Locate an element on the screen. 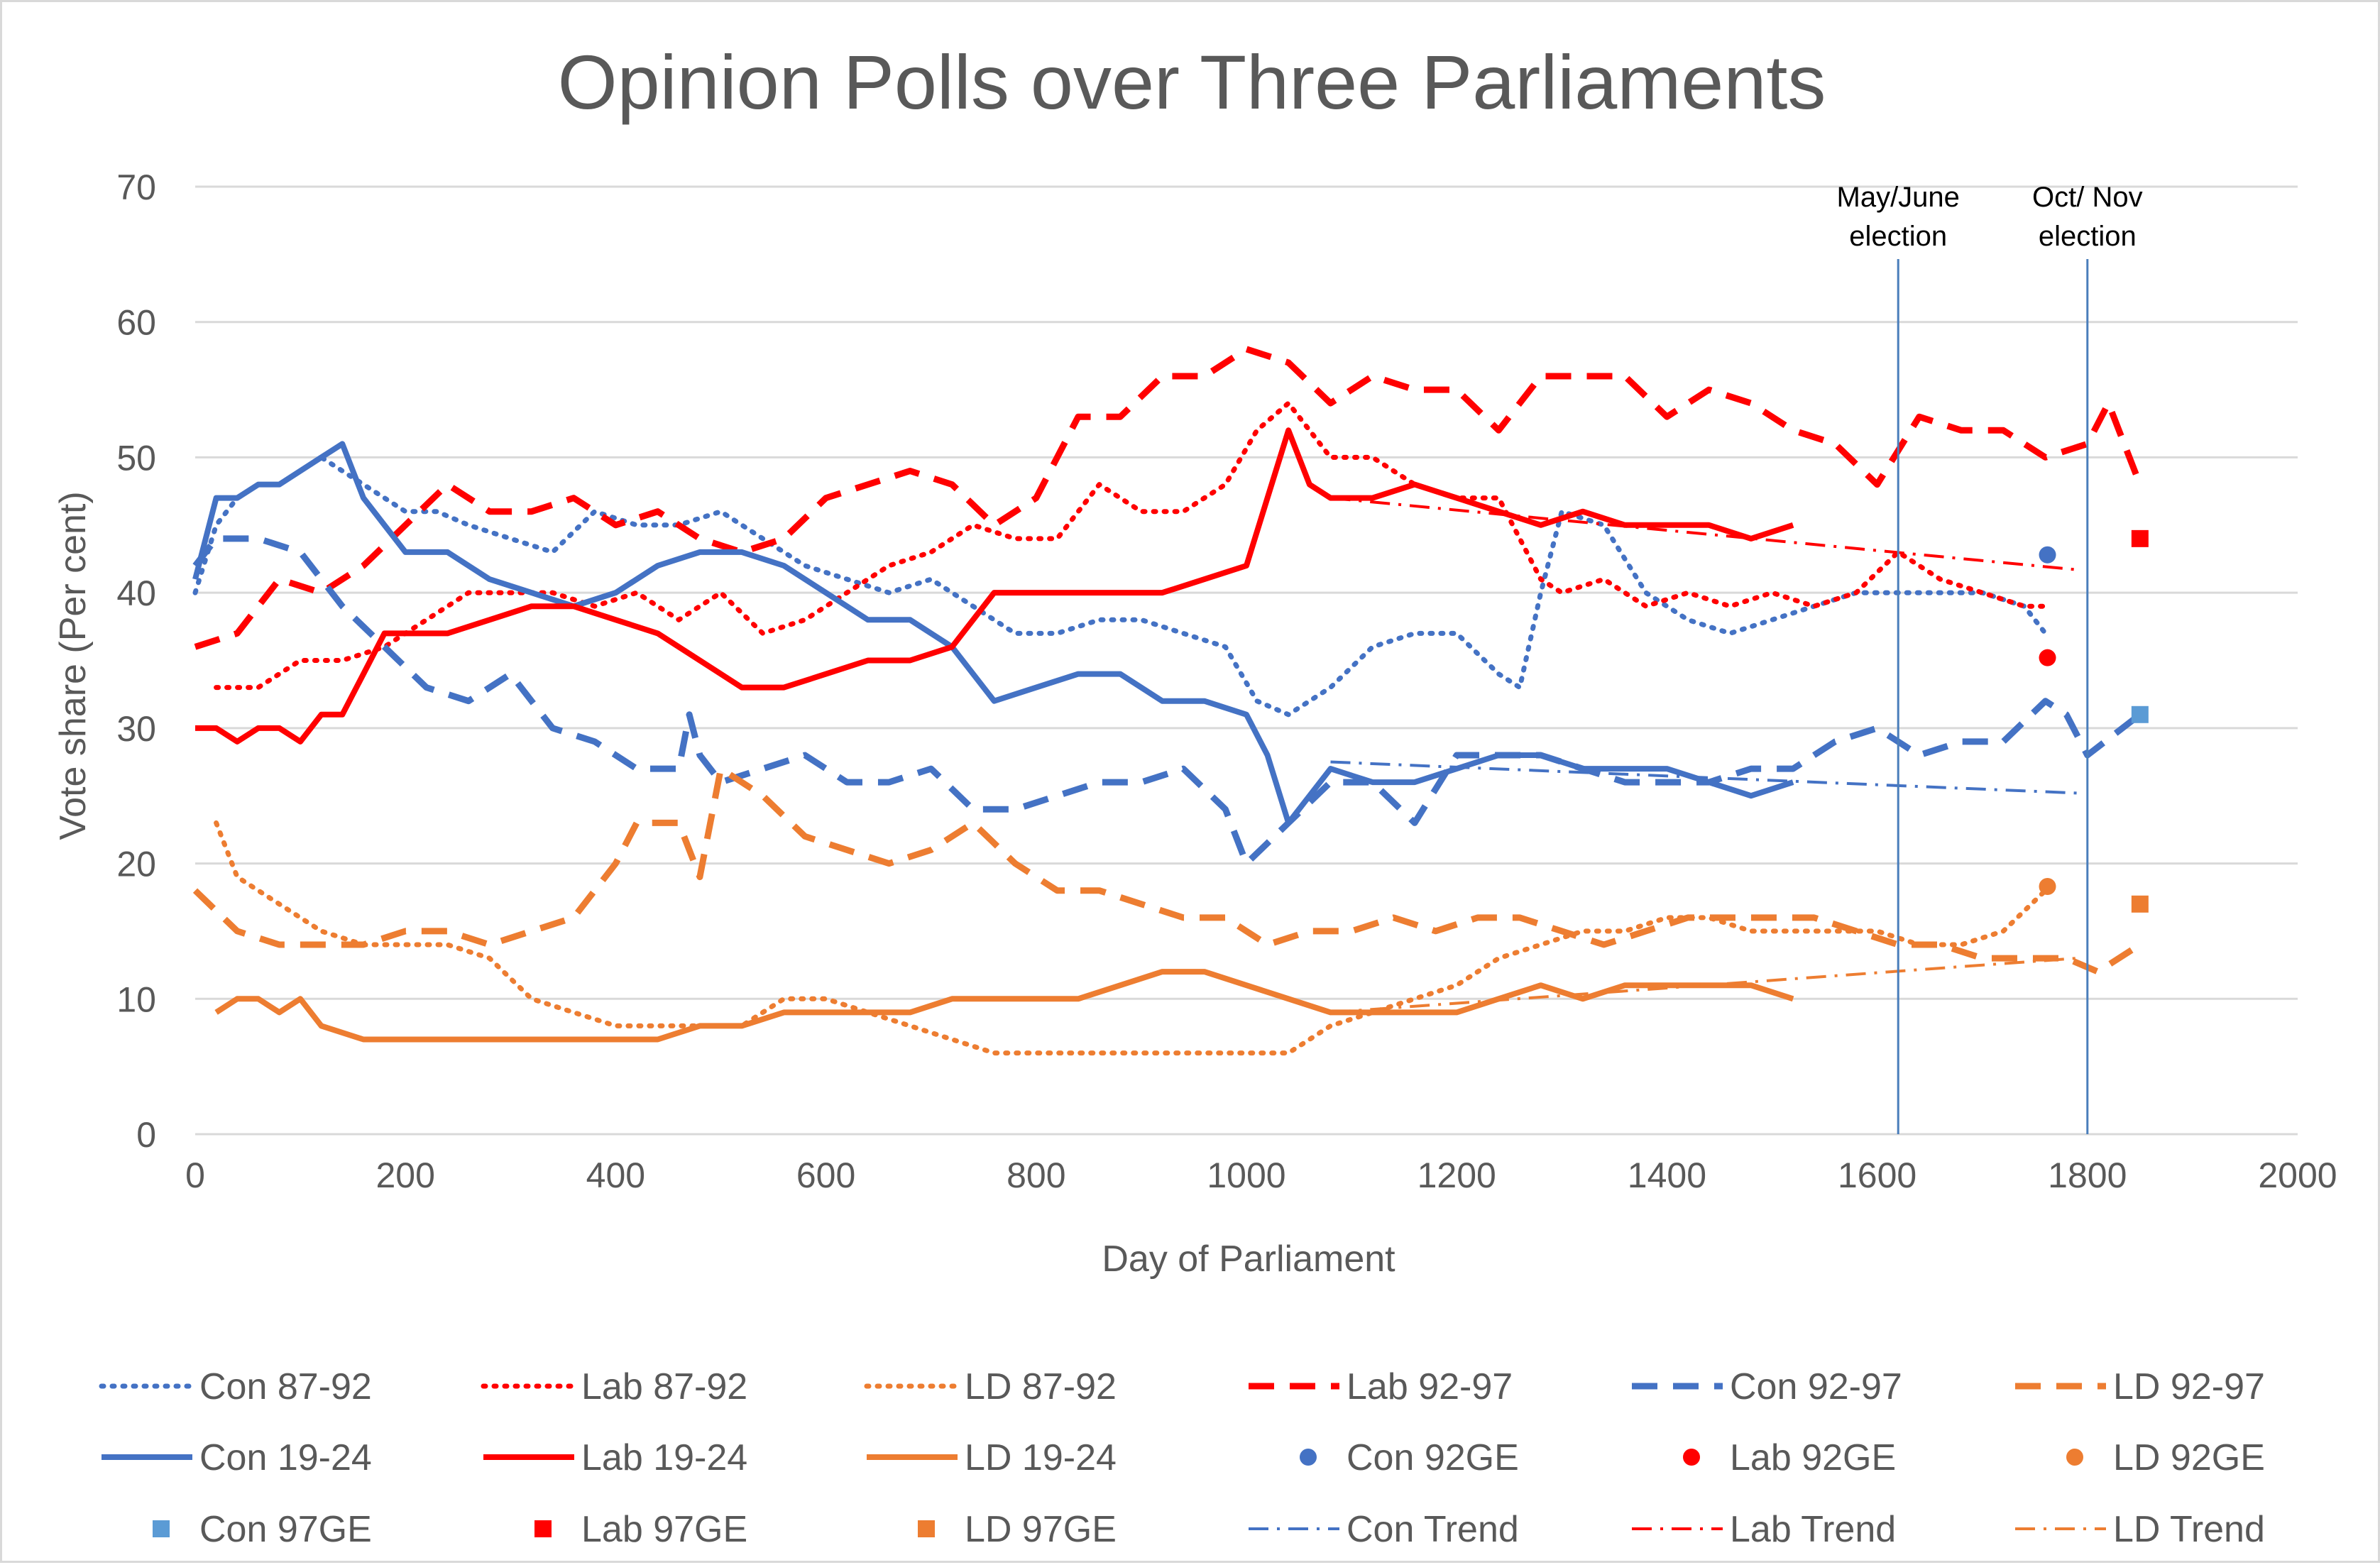 This screenshot has width=2380, height=1565. legend-label: Con 87-92 is located at coordinates (285, 1387).